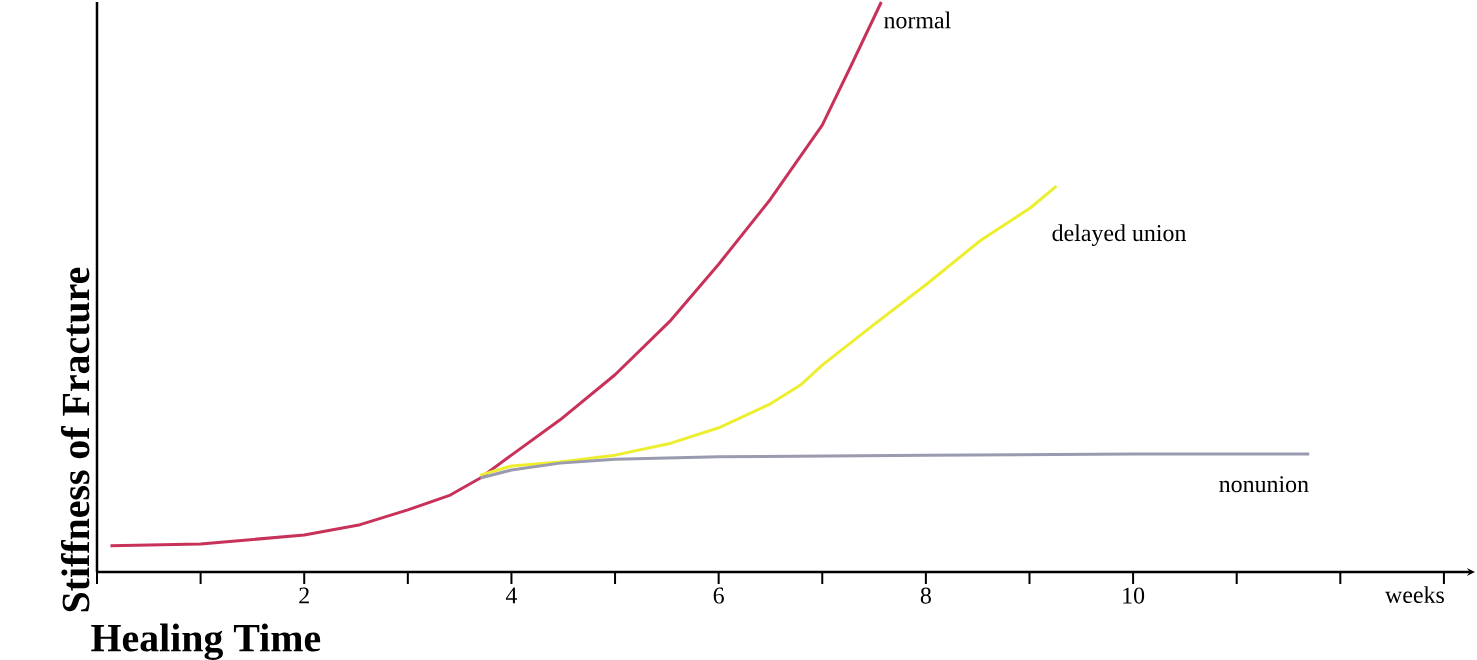 The image size is (1477, 660). What do you see at coordinates (925, 595) in the screenshot?
I see `x-tick-label: 8` at bounding box center [925, 595].